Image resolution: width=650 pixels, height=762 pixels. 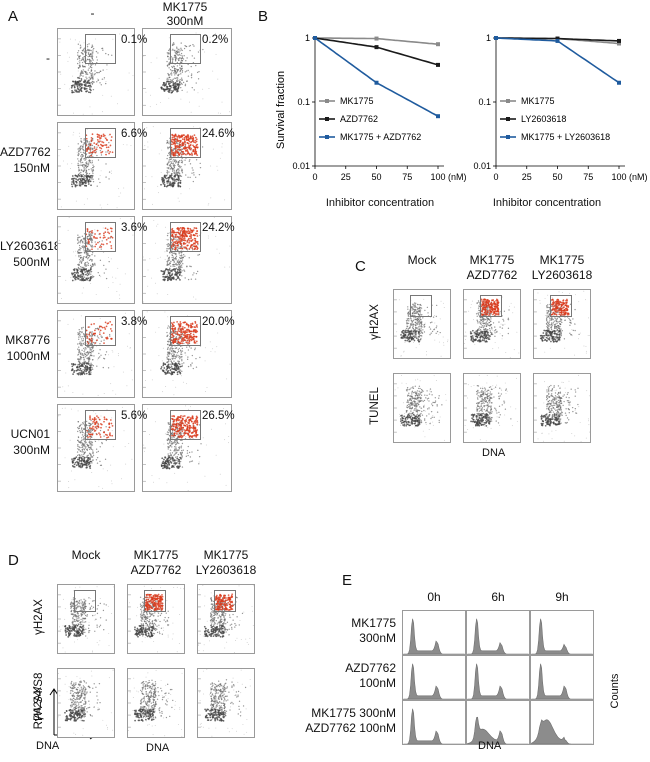 I want to click on panel-d-row-label-1: RPA S4/S8, so click(x=39, y=701).